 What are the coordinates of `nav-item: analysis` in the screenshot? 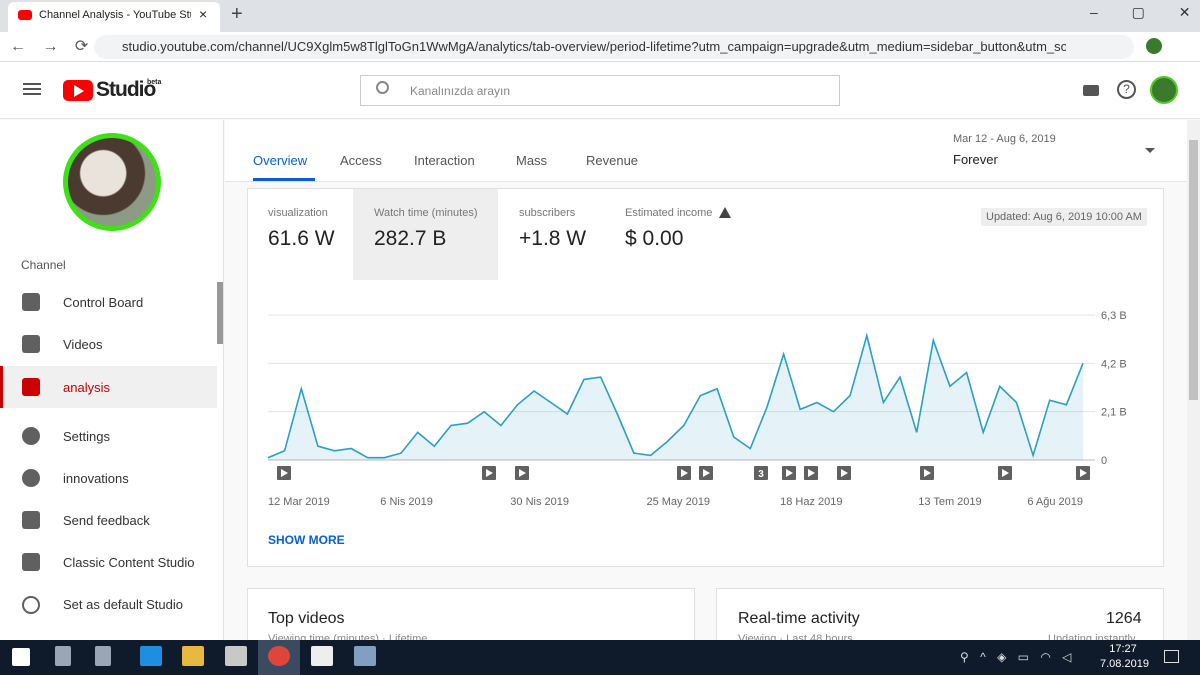 It's located at (86, 387).